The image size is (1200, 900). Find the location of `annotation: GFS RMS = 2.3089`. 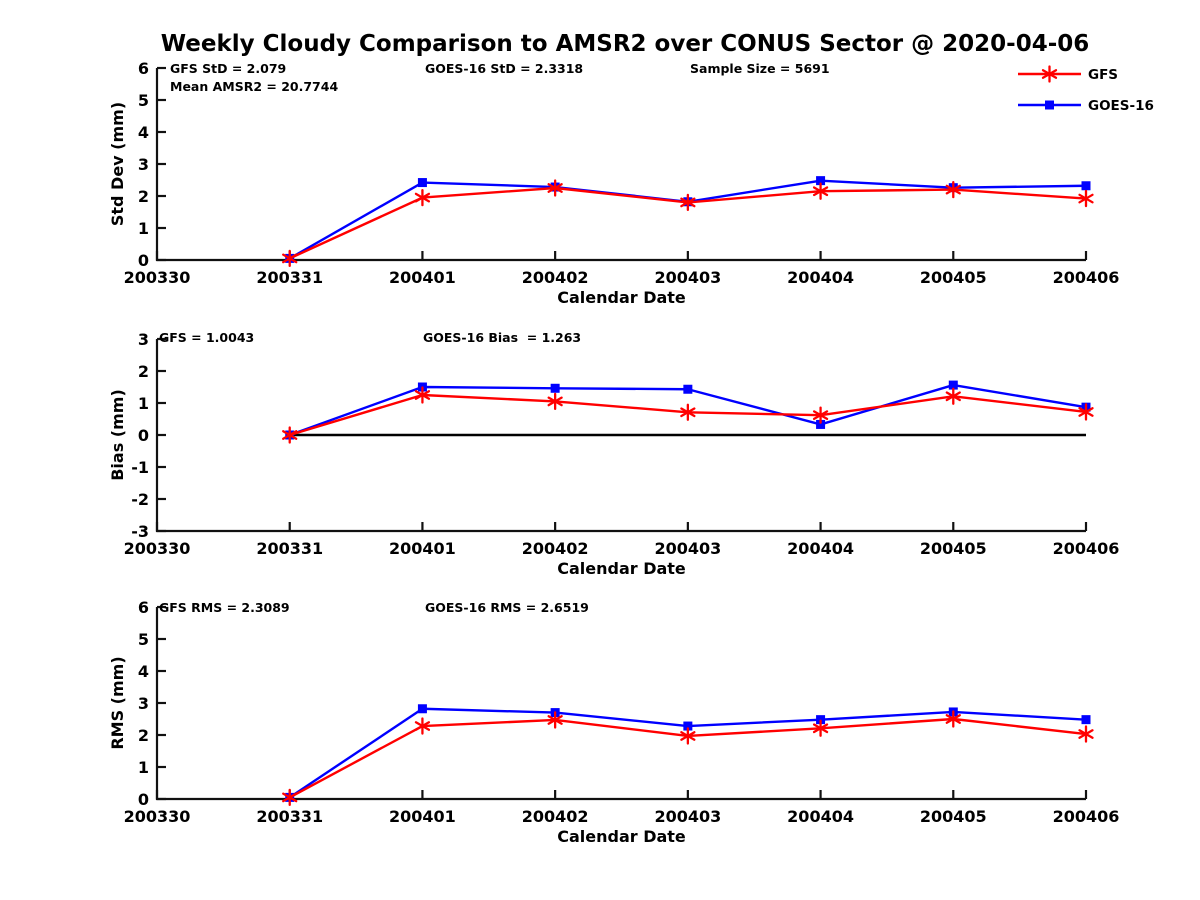

annotation: GFS RMS = 2.3089 is located at coordinates (224, 607).